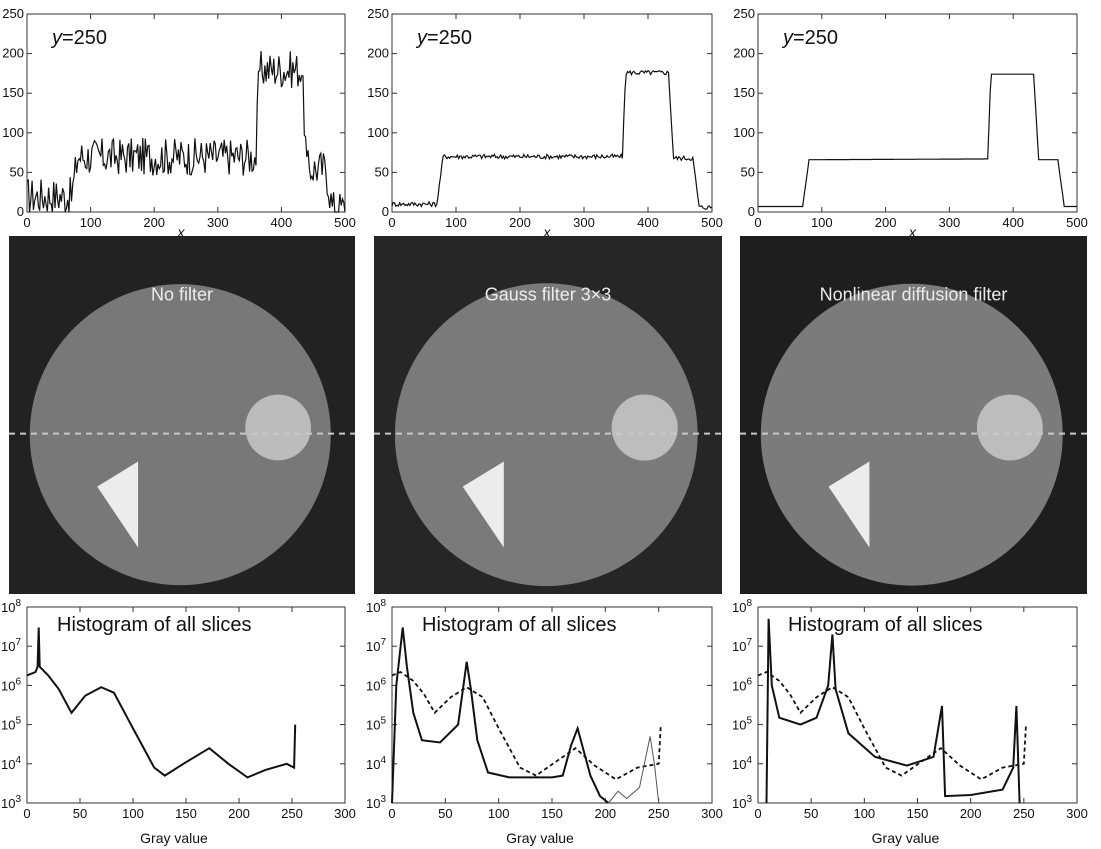 The width and height of the screenshot is (1101, 849). What do you see at coordinates (548, 294) in the screenshot?
I see `image-title: Gauss filter 3×3` at bounding box center [548, 294].